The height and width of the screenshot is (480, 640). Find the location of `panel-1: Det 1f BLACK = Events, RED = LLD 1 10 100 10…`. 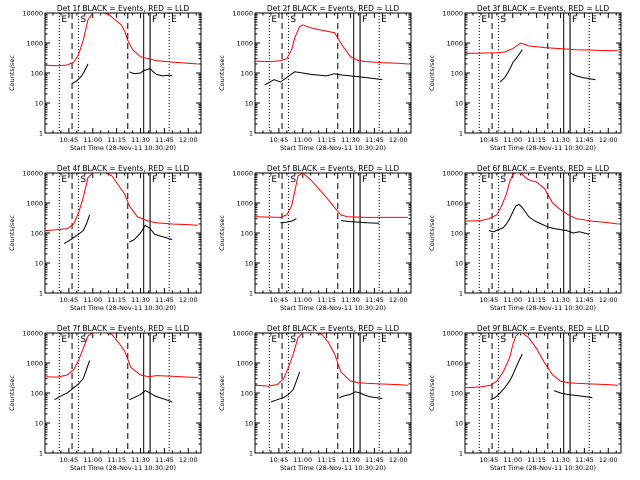

panel-1: Det 1f BLACK = Events, RED = LLD 1 10 100 10… is located at coordinates (105, 78).